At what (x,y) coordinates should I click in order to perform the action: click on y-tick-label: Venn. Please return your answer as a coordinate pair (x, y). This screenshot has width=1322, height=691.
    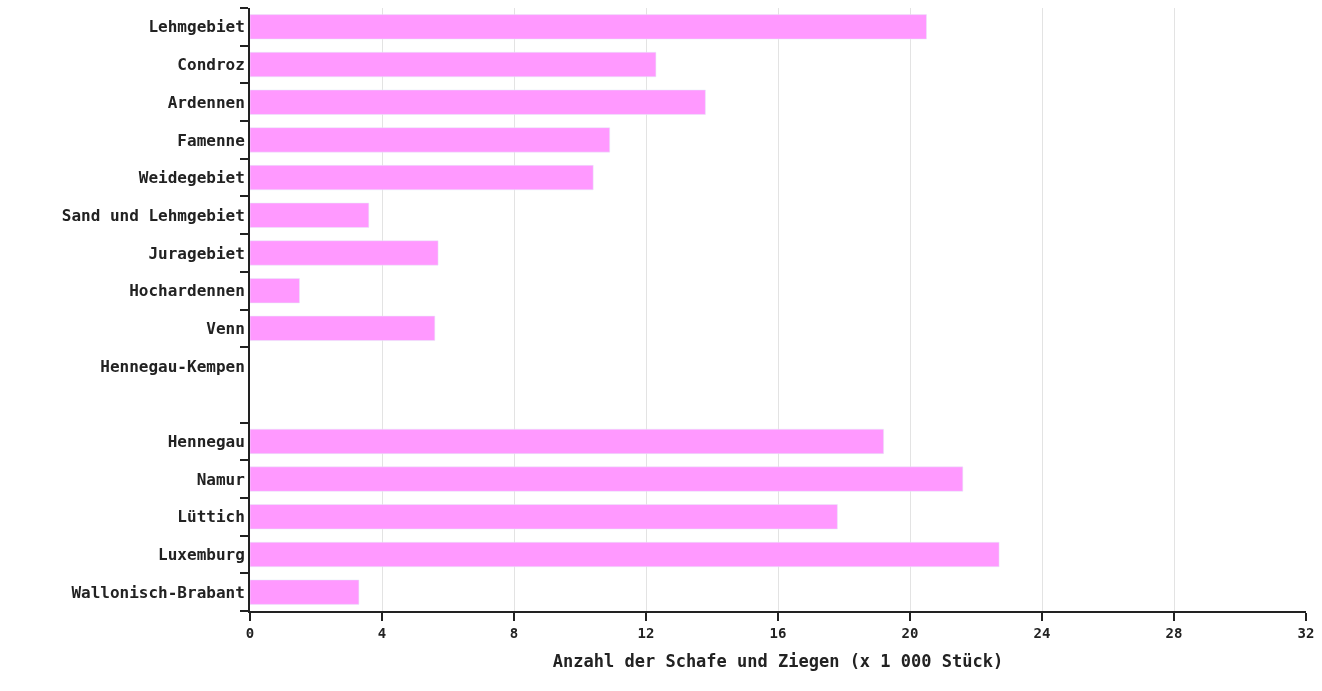
    Looking at the image, I should click on (225, 328).